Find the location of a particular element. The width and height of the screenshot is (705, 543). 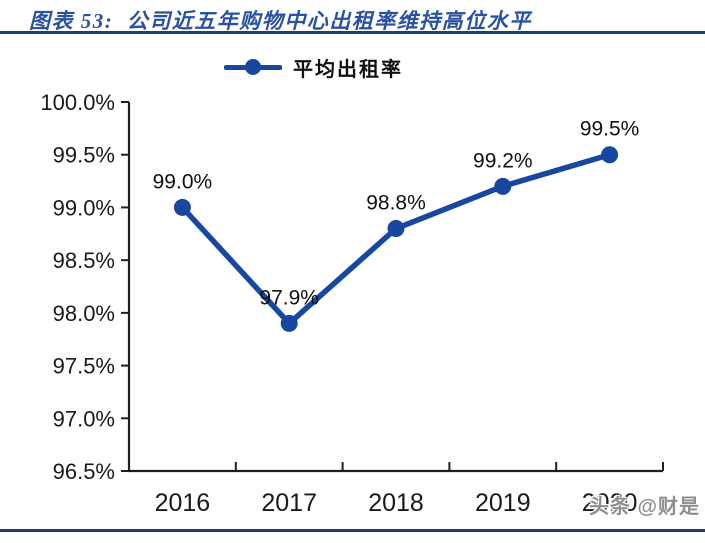

y-axis-tick-label: 98.0% is located at coordinates (84, 313).